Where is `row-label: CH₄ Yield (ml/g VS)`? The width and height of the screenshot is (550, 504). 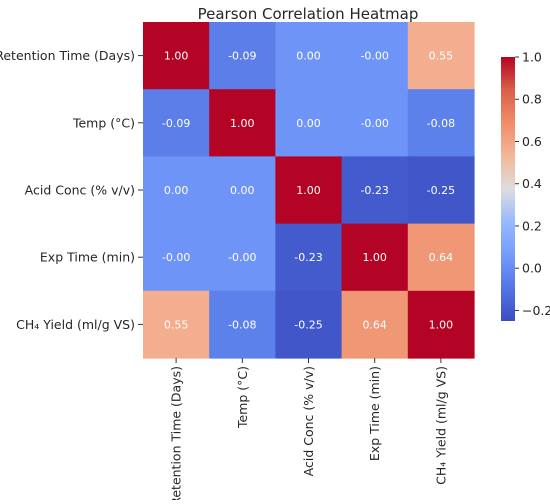
row-label: CH₄ Yield (ml/g VS) is located at coordinates (75, 324).